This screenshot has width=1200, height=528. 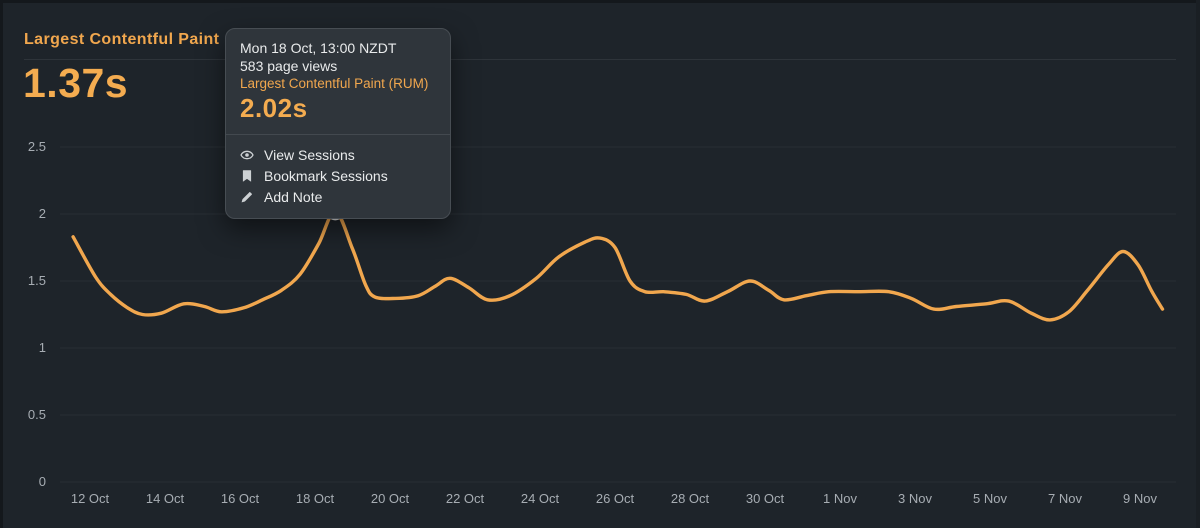 I want to click on x-axis-tick-label: 30 Oct, so click(x=765, y=498).